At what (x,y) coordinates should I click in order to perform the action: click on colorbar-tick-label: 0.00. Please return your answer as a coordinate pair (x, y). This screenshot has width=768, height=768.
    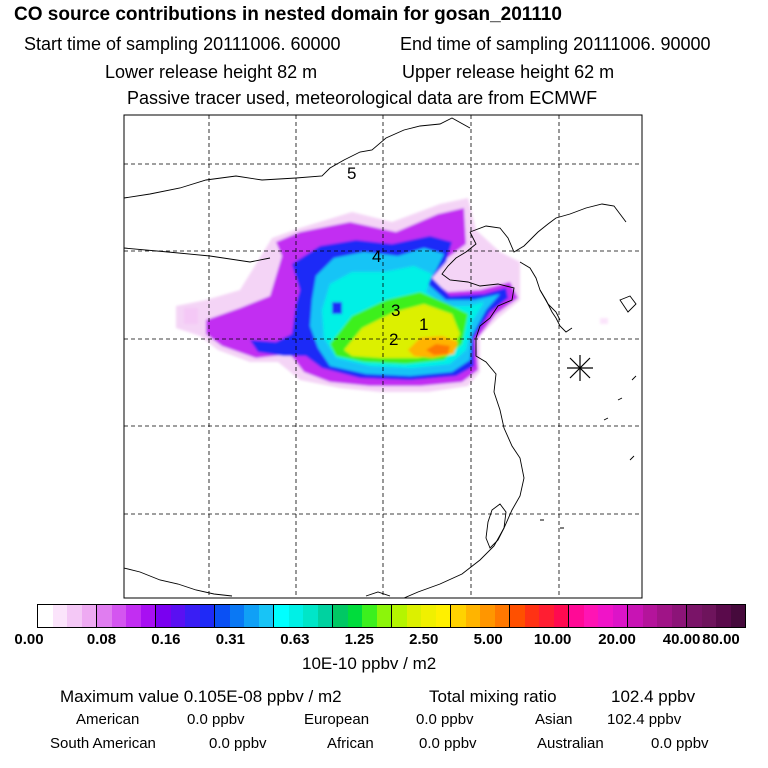
    Looking at the image, I should click on (29, 639).